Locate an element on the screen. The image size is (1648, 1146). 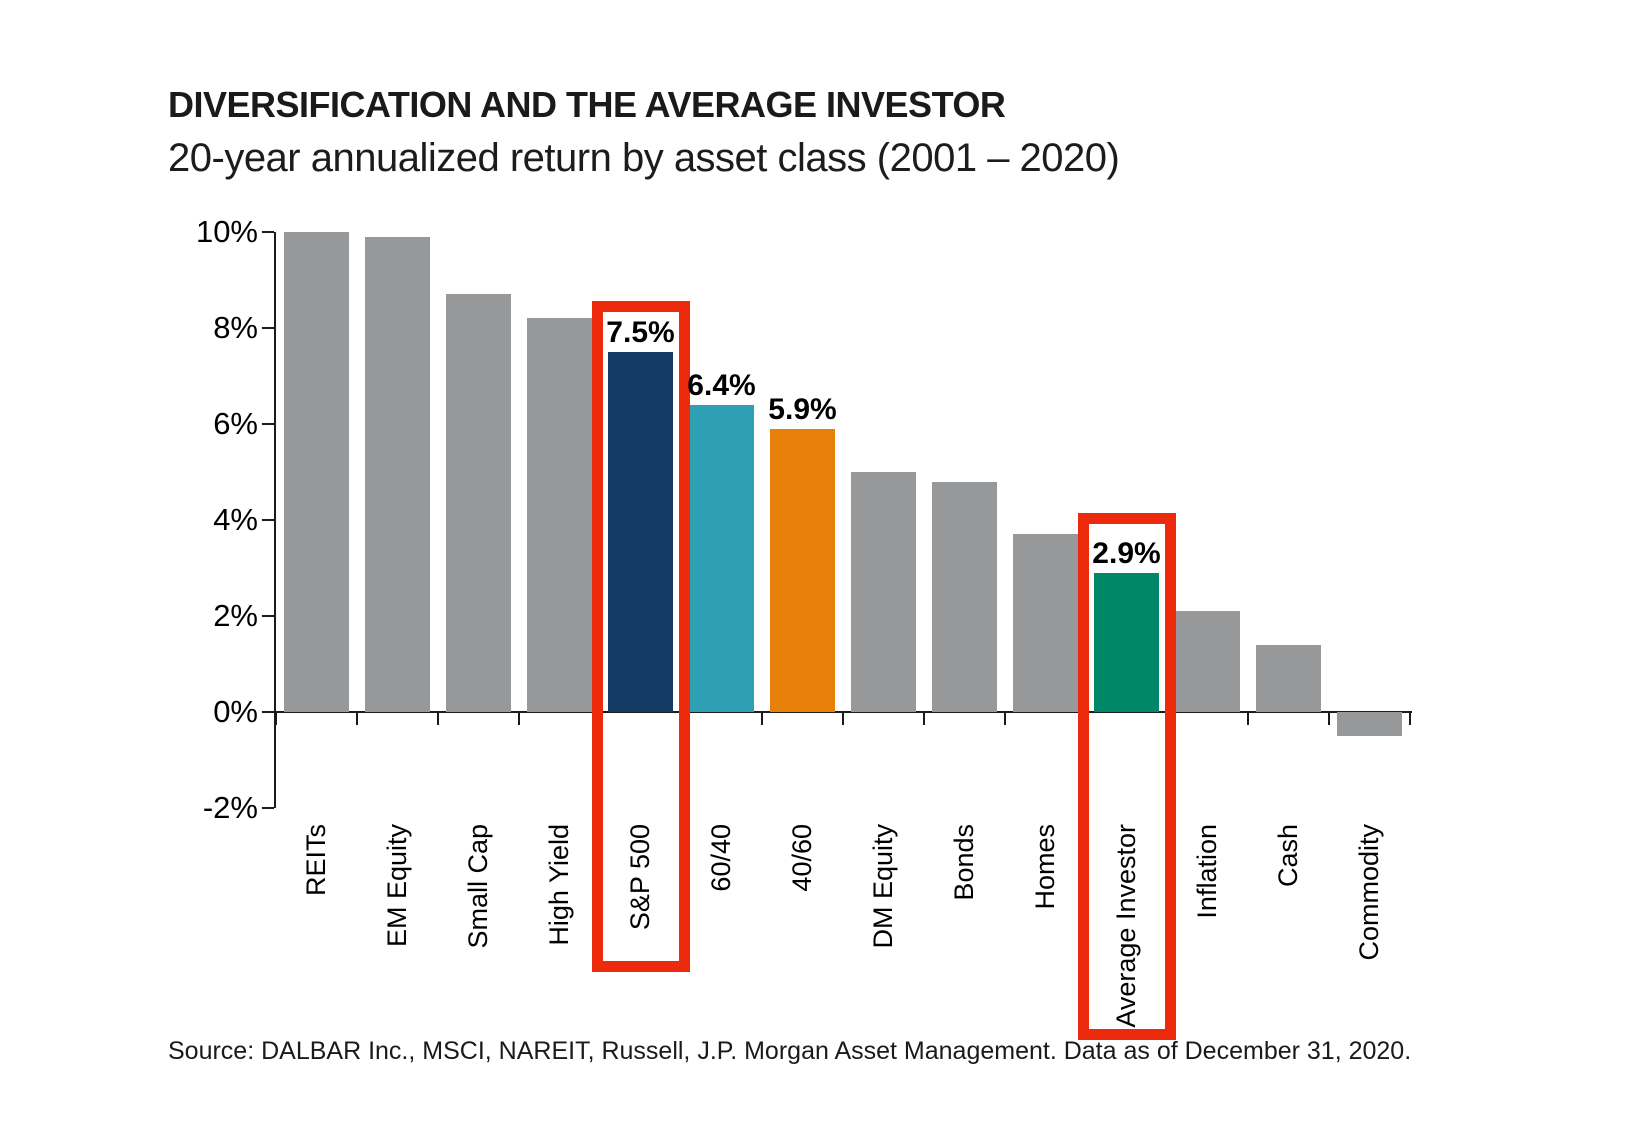
value-label-40-60: 5.9% is located at coordinates (802, 409).